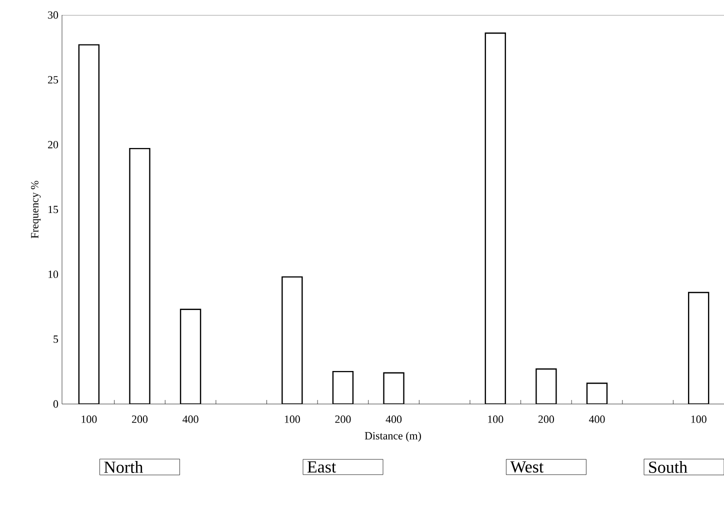 This screenshot has width=724, height=509. I want to click on text: West, so click(527, 467).